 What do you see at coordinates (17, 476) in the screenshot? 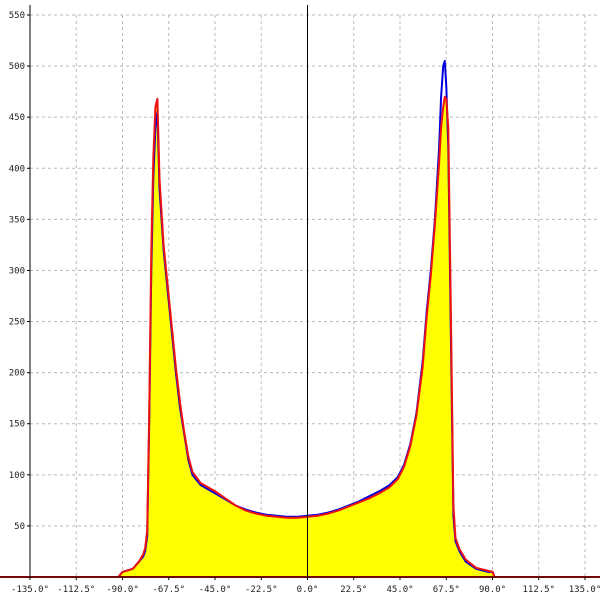
I see `y-tick-label: 100` at bounding box center [17, 476].